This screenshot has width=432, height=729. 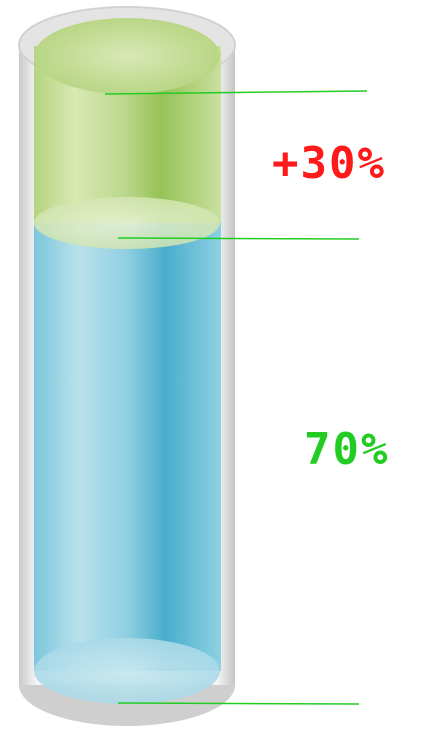 I want to click on increase-segment-top-cap, so click(x=127, y=56).